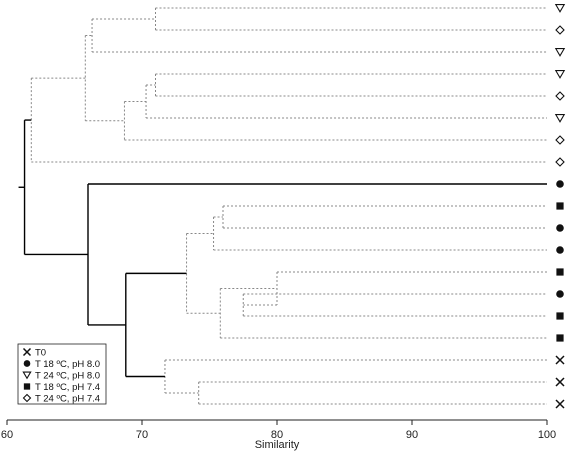 This screenshot has height=458, width=567. What do you see at coordinates (27, 398) in the screenshot?
I see `legend-symbol-diamond` at bounding box center [27, 398].